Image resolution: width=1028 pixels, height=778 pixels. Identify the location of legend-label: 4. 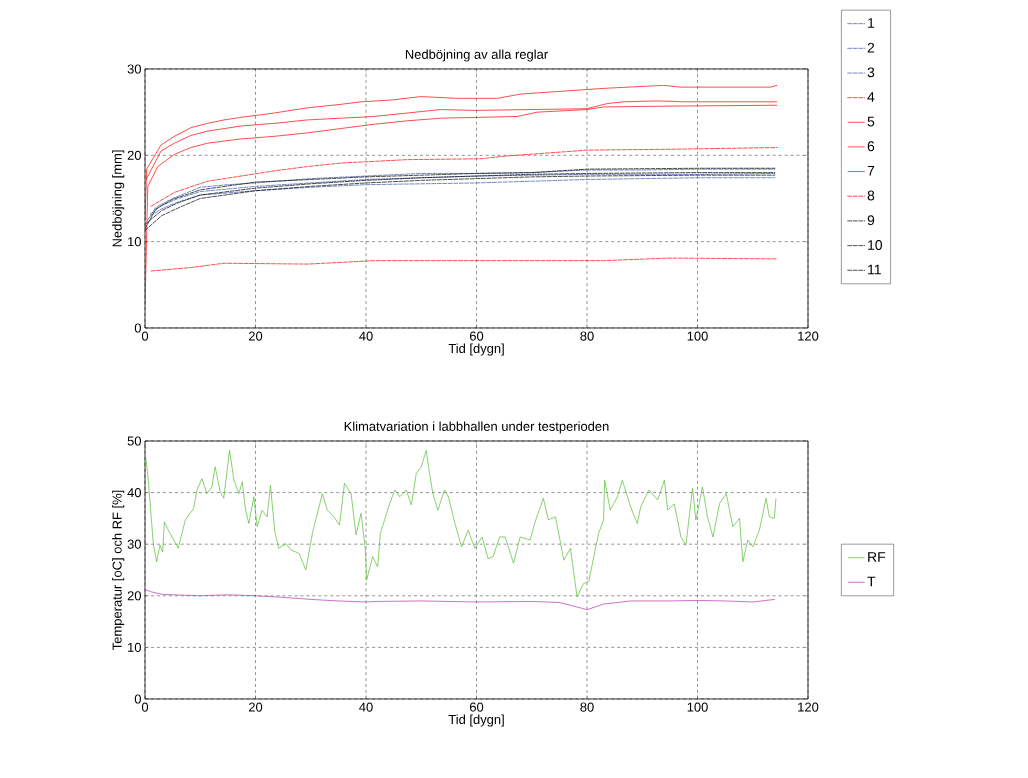
(871, 97).